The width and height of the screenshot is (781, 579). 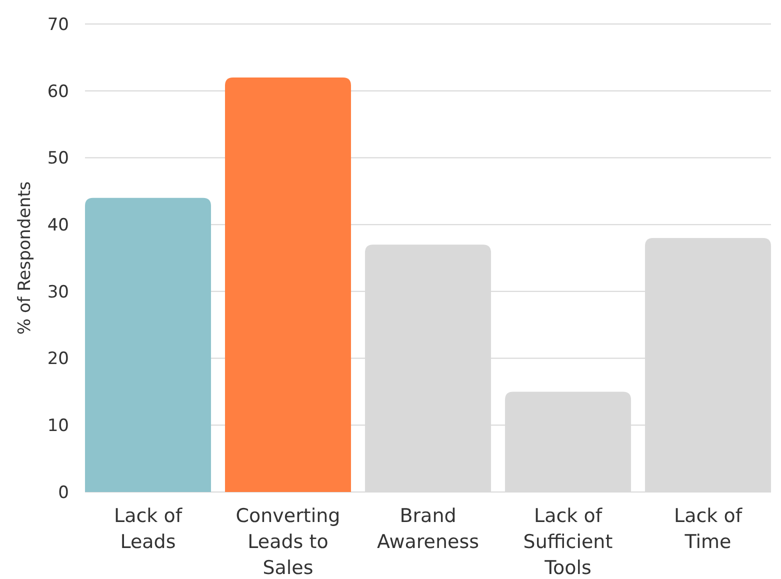 I want to click on y-tick-label: 50, so click(x=58, y=158).